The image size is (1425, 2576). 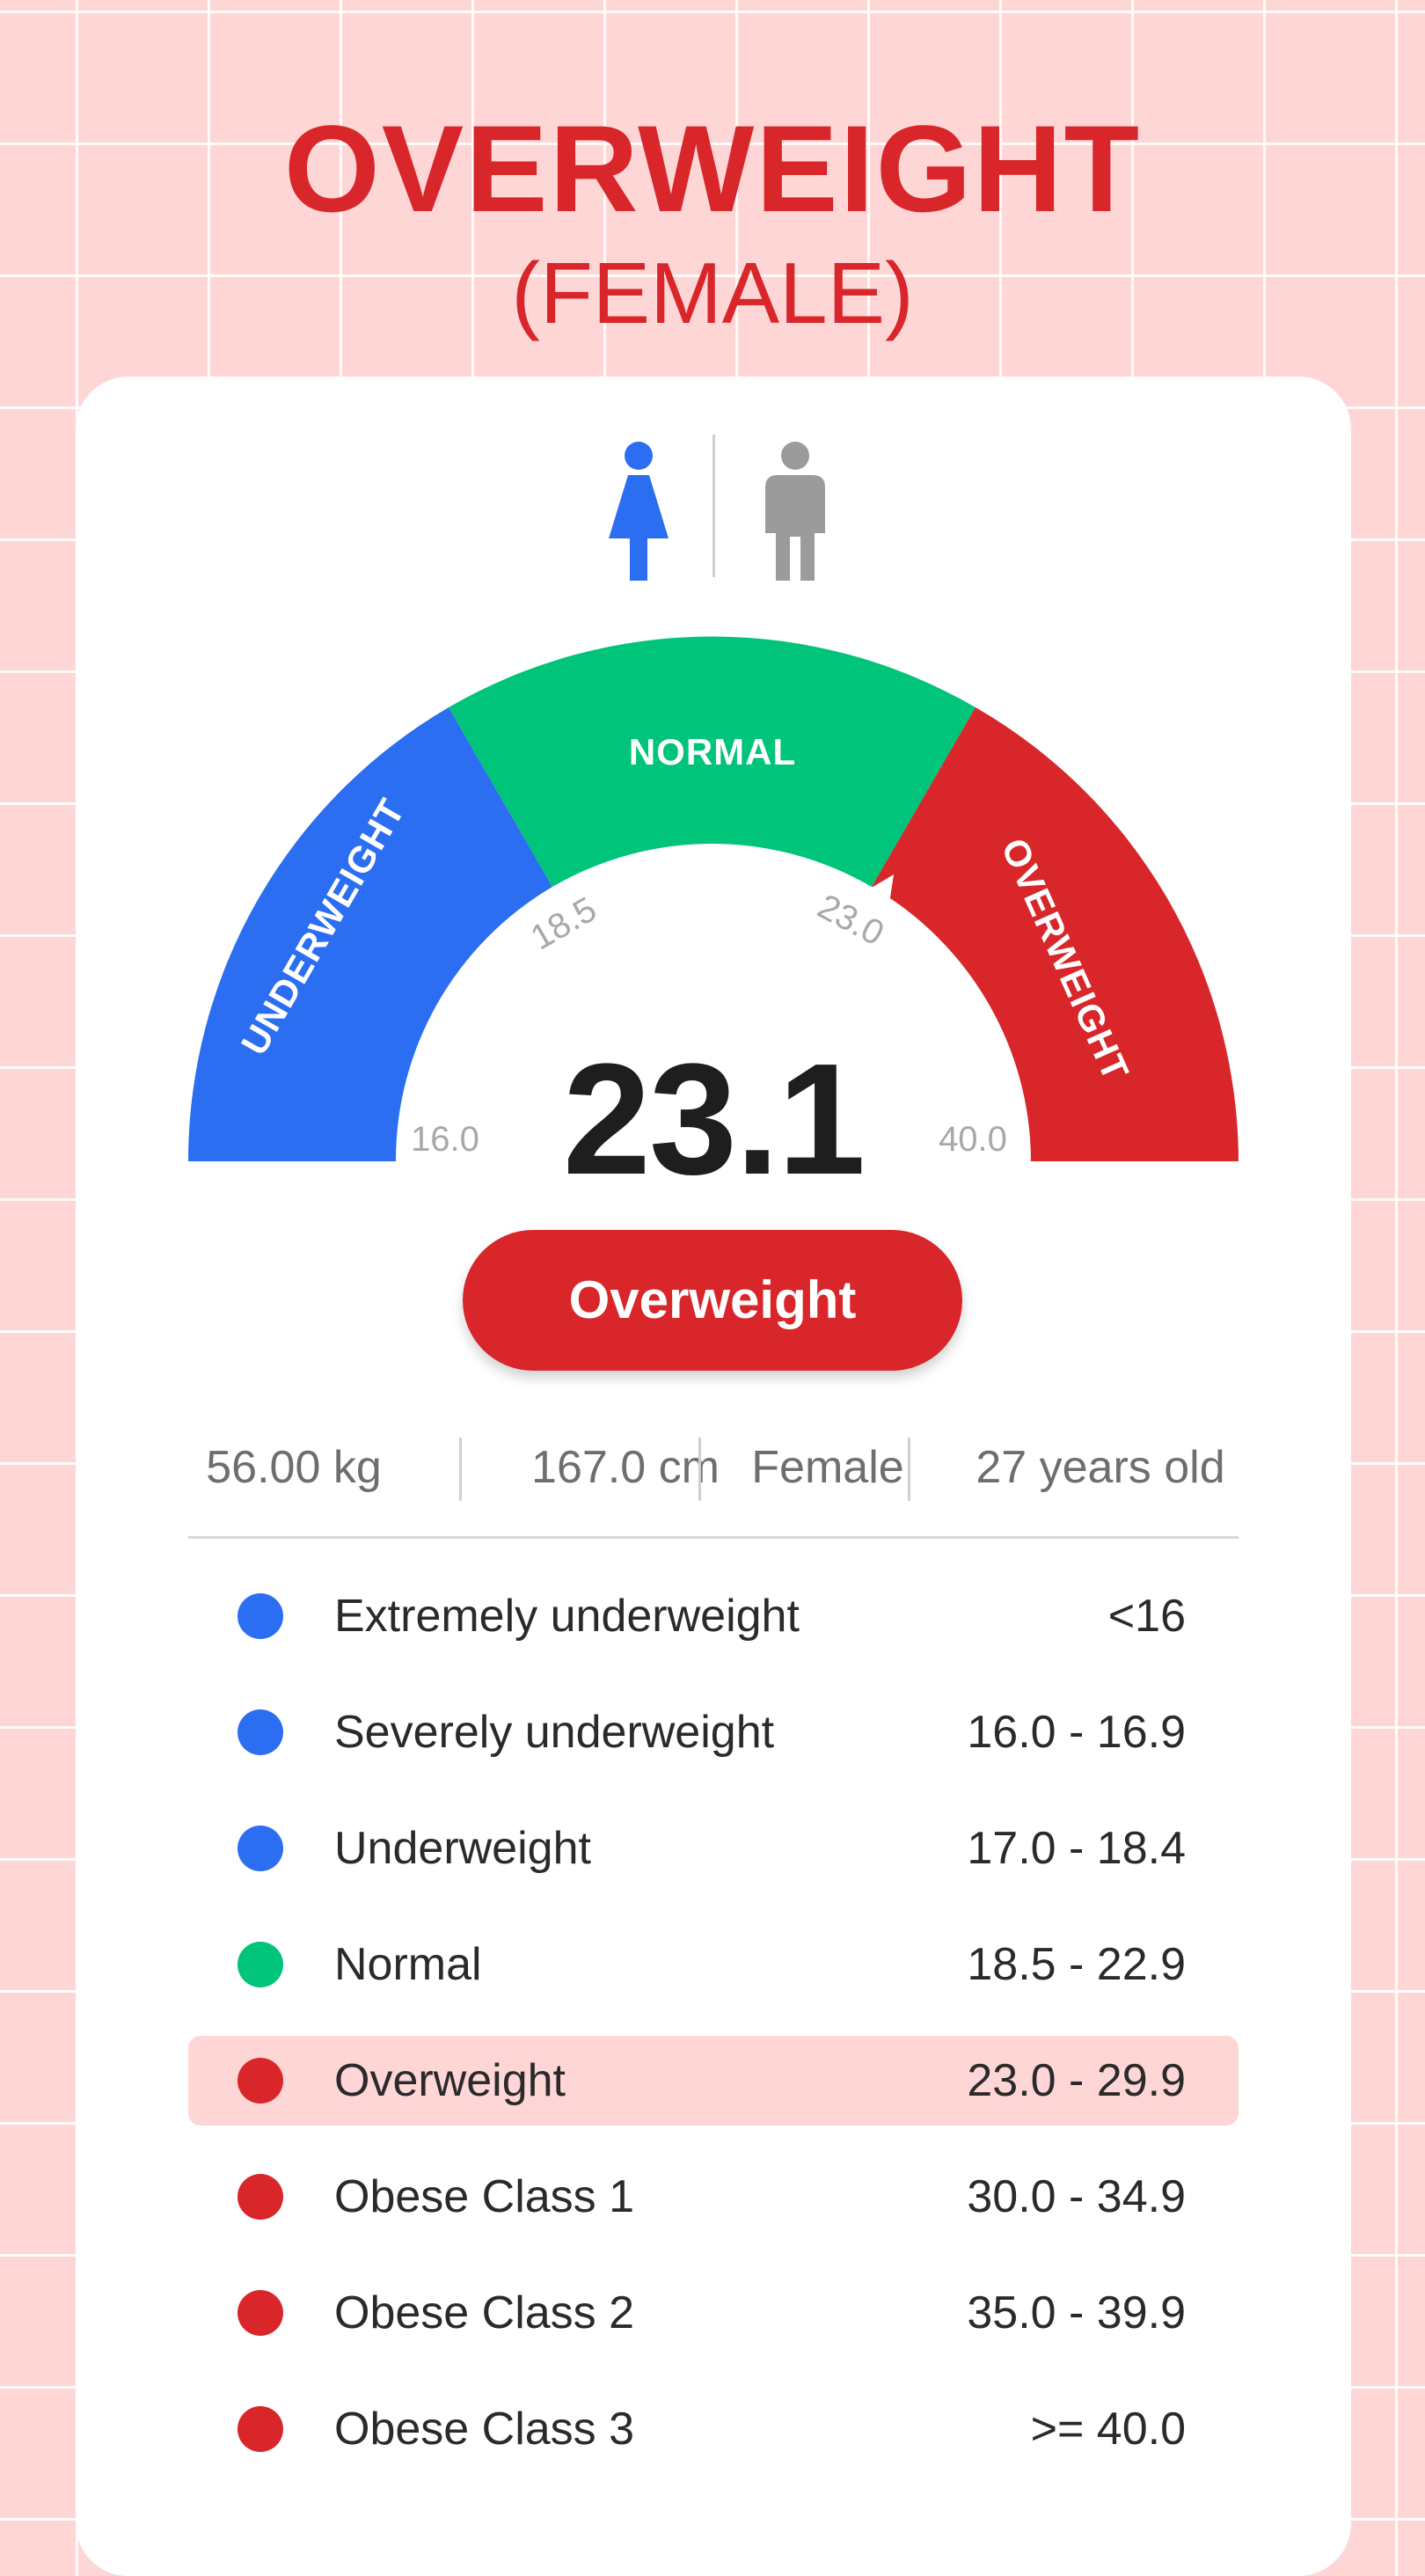 I want to click on female-icon, so click(x=639, y=510).